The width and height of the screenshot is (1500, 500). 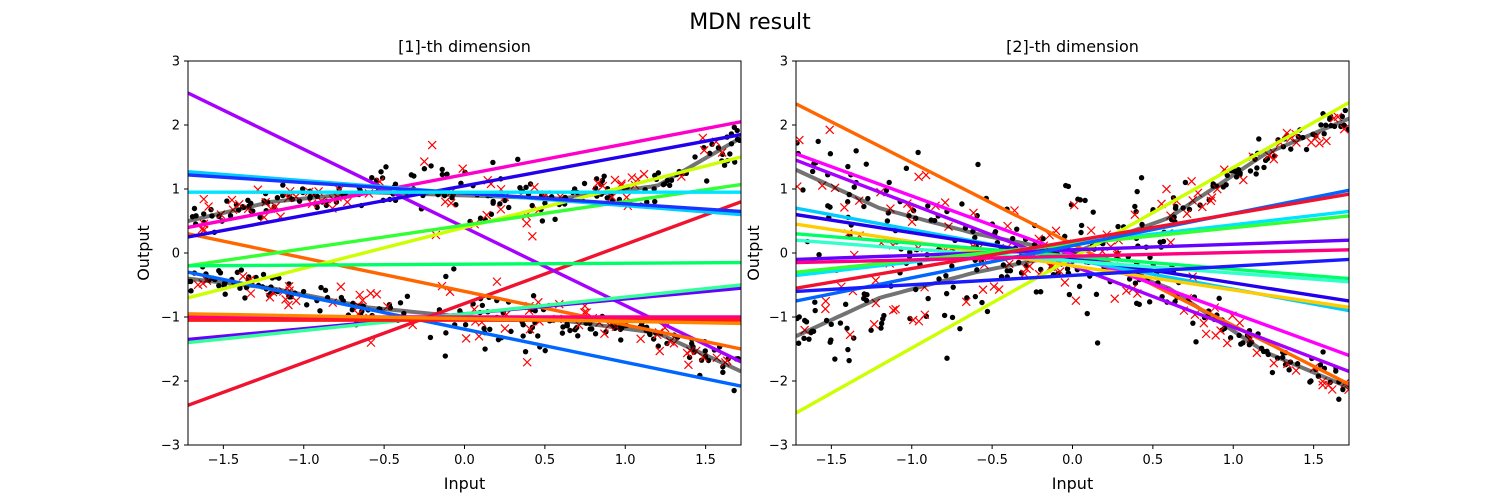 I want to click on y-tick-label: 3, so click(x=784, y=62).